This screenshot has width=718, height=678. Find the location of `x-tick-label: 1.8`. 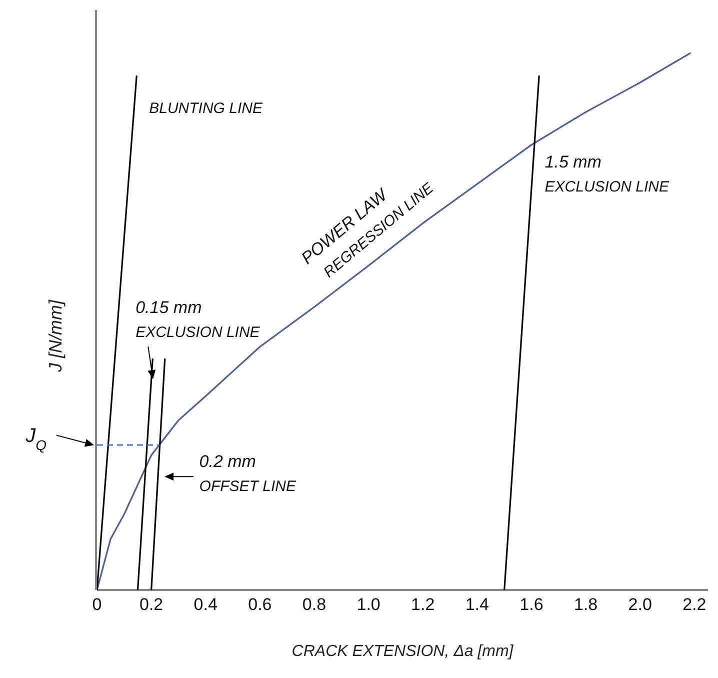

x-tick-label: 1.8 is located at coordinates (586, 604).